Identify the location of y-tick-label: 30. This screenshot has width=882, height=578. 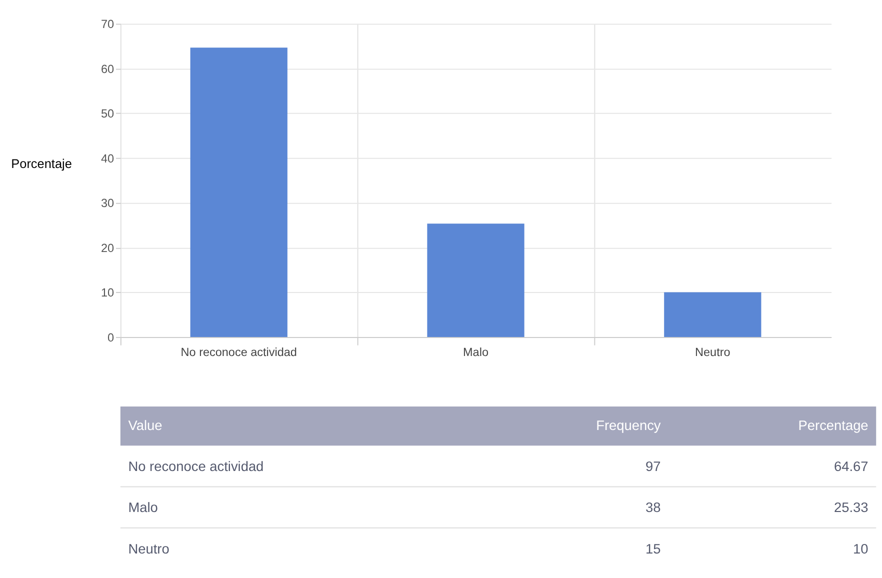
(107, 203).